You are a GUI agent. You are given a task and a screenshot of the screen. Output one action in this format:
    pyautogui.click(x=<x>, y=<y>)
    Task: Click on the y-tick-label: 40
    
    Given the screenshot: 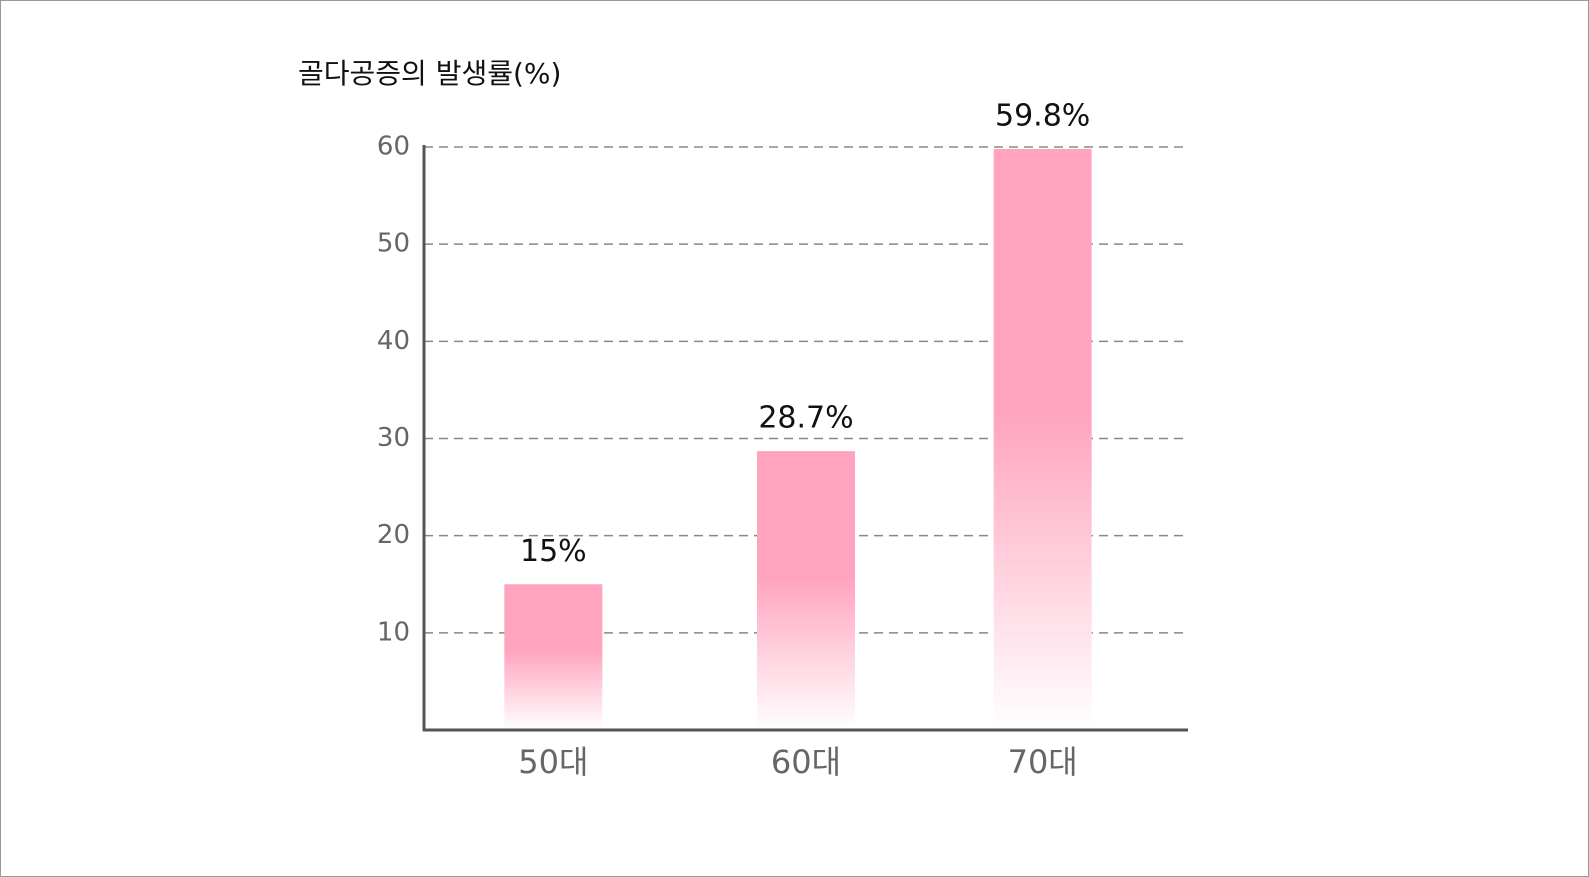 What is the action you would take?
    pyautogui.click(x=393, y=341)
    